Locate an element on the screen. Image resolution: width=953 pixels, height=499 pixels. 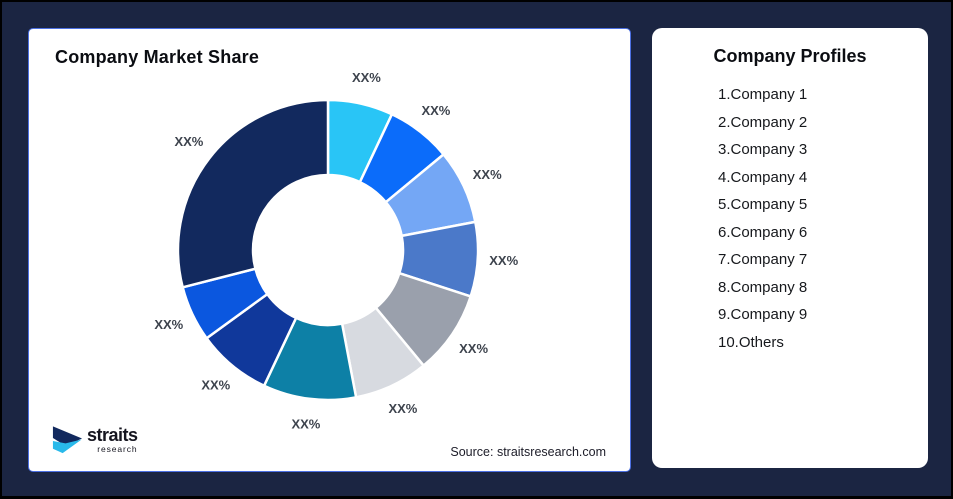
profile-list-item: 2.Company 2 is located at coordinates (763, 122).